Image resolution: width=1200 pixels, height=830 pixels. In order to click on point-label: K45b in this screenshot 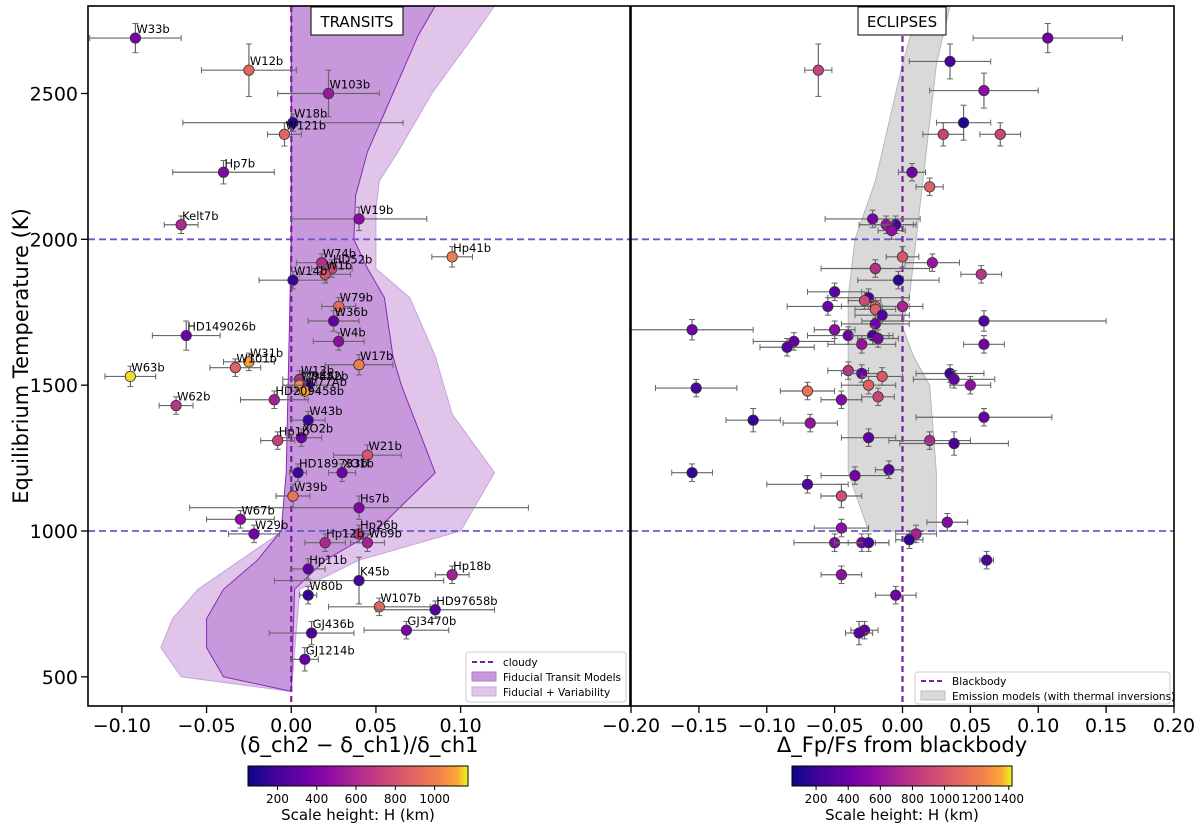, I will do `click(374, 572)`.